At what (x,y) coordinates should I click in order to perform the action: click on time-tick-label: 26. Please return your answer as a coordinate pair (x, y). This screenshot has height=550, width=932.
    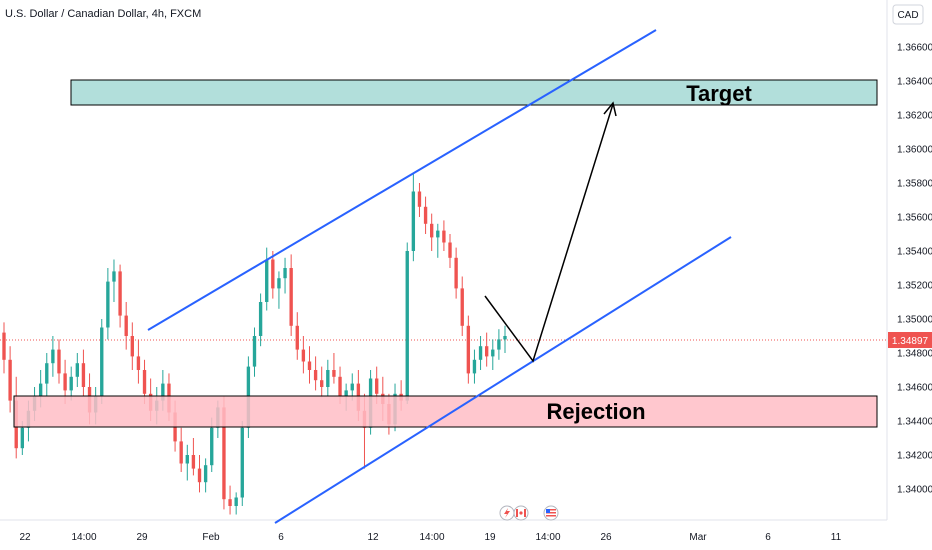
    Looking at the image, I should click on (606, 537).